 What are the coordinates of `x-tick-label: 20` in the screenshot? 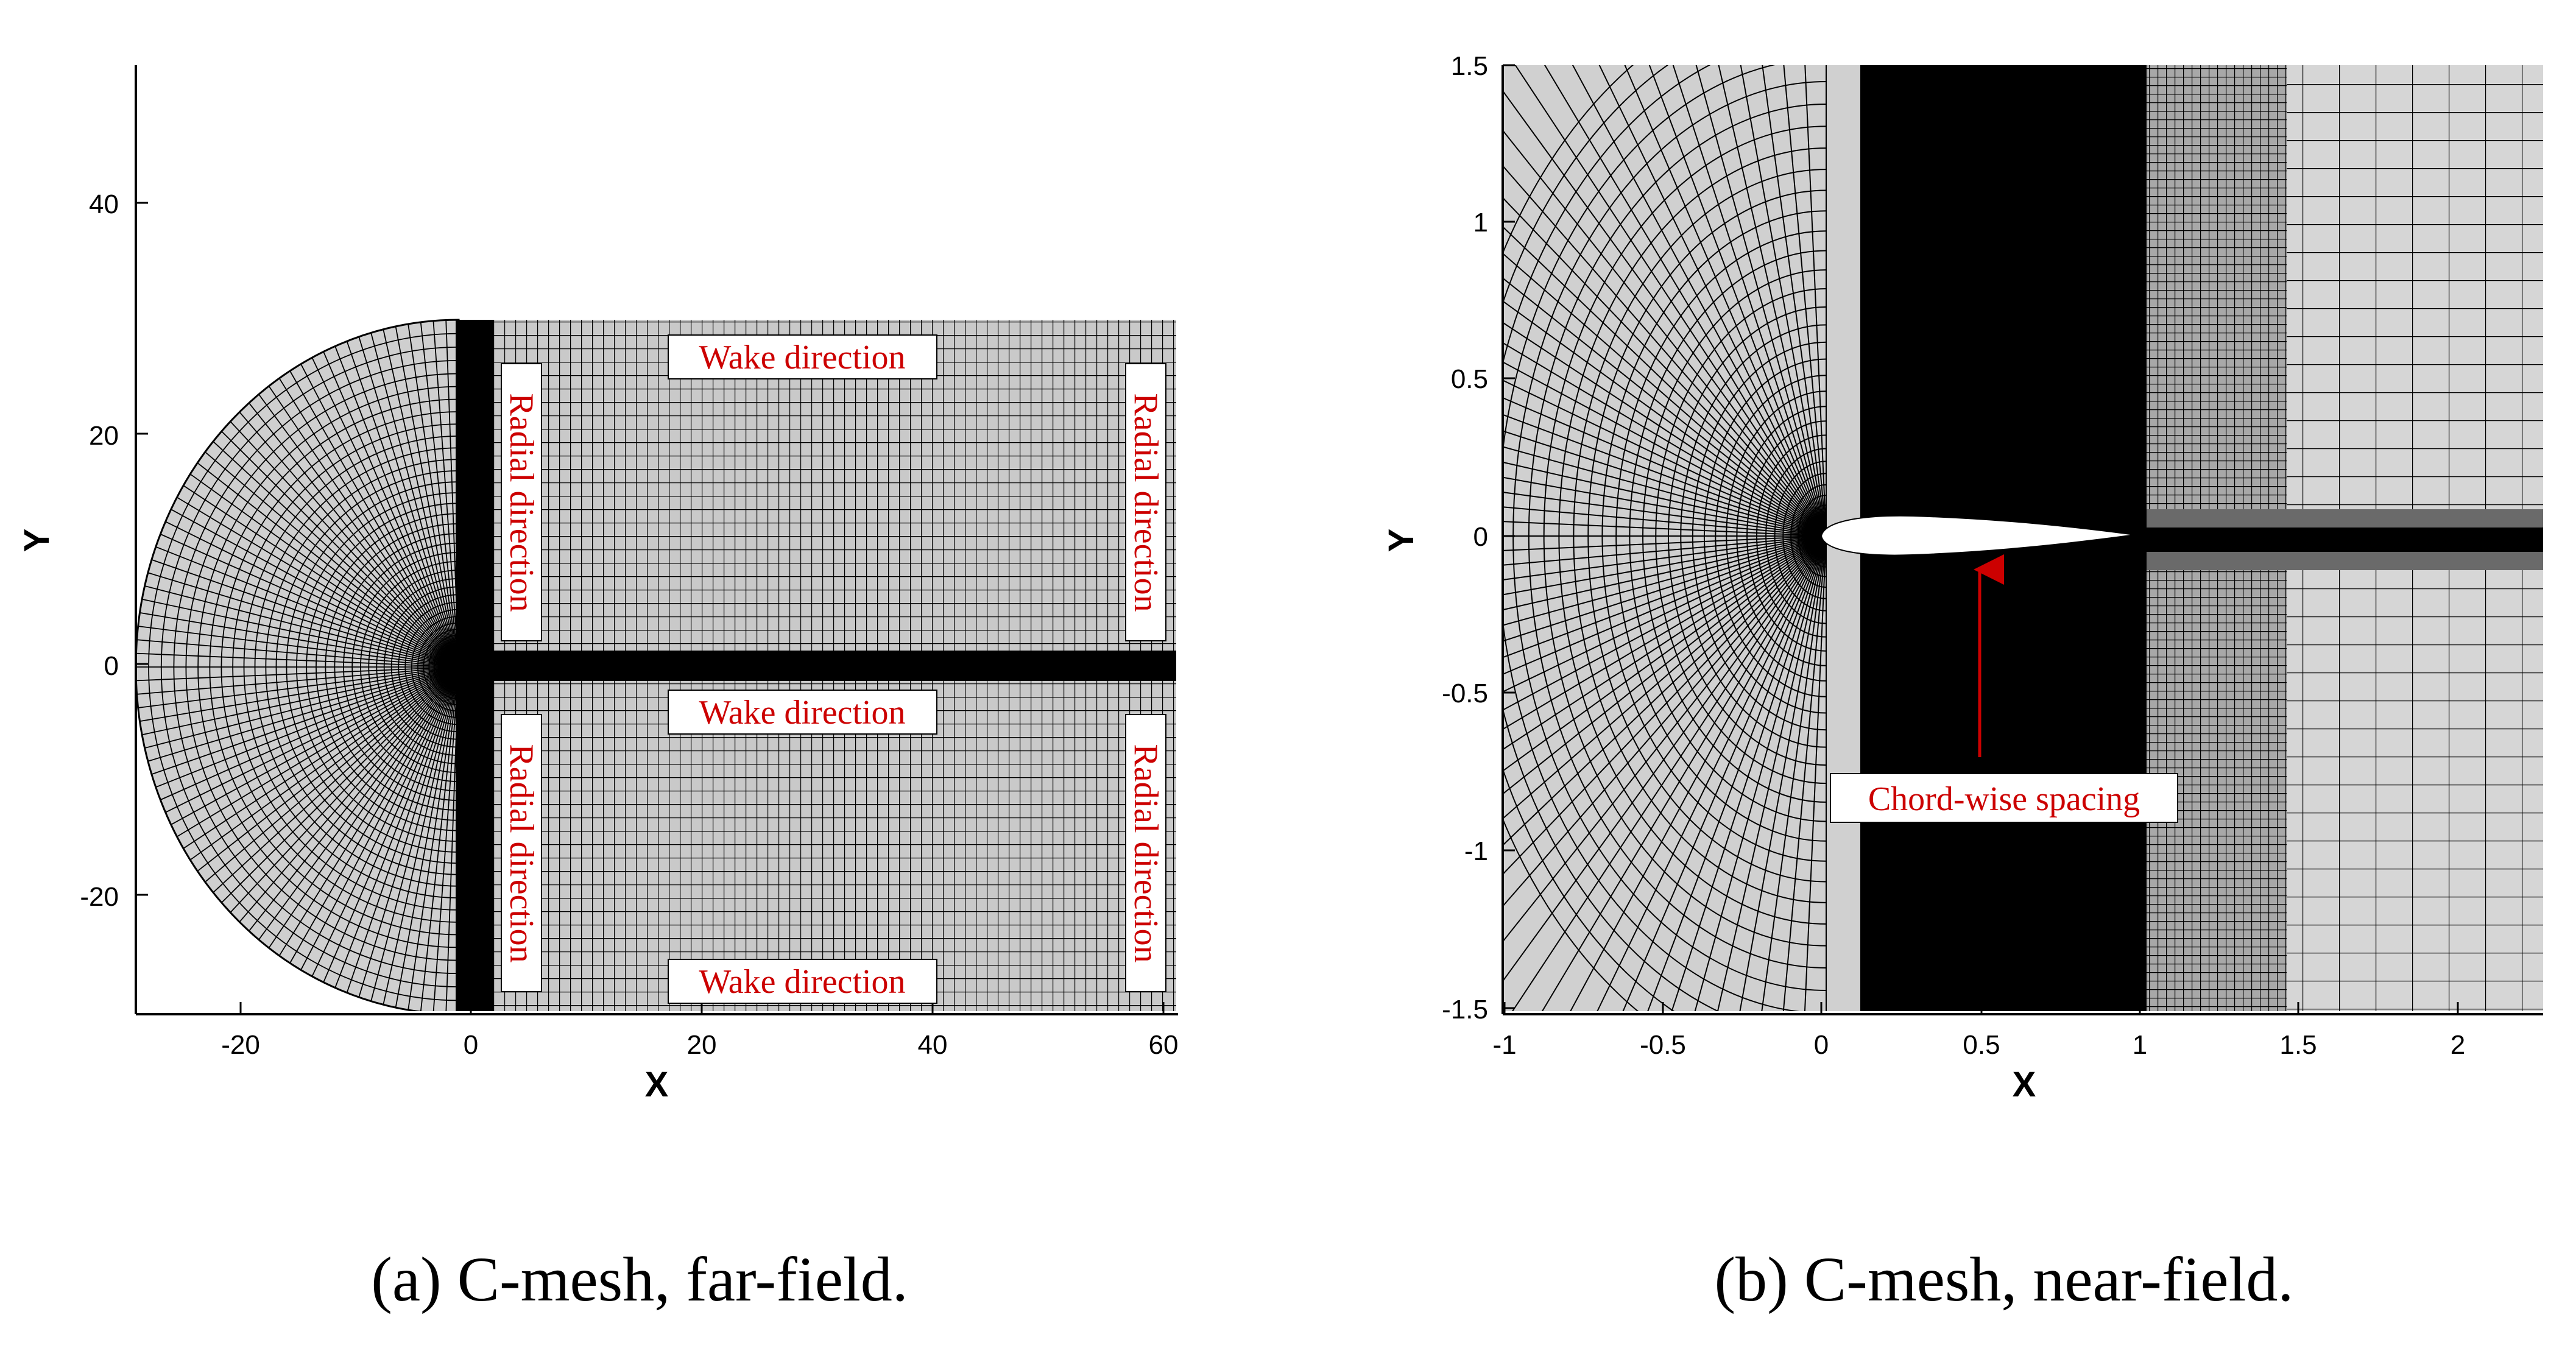 It's located at (702, 1045).